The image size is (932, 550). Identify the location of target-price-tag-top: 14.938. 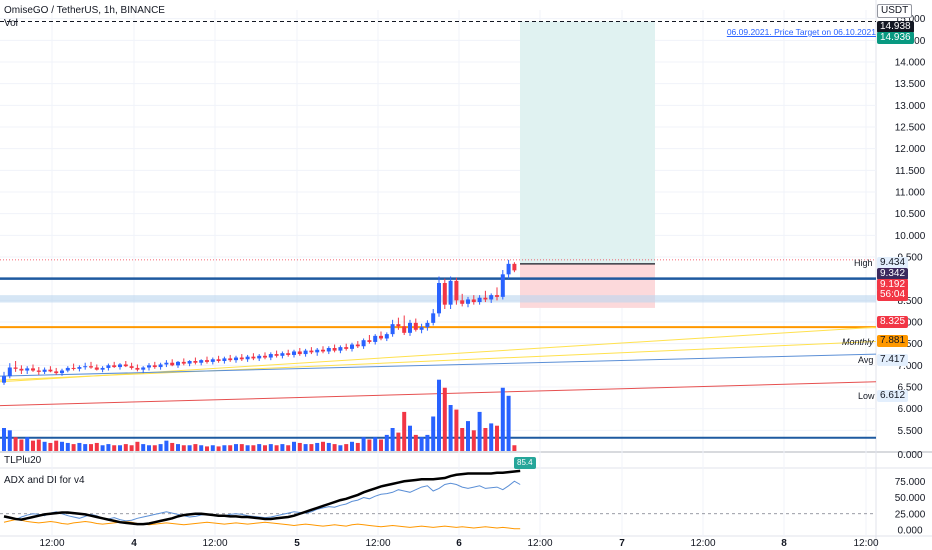
(895, 27).